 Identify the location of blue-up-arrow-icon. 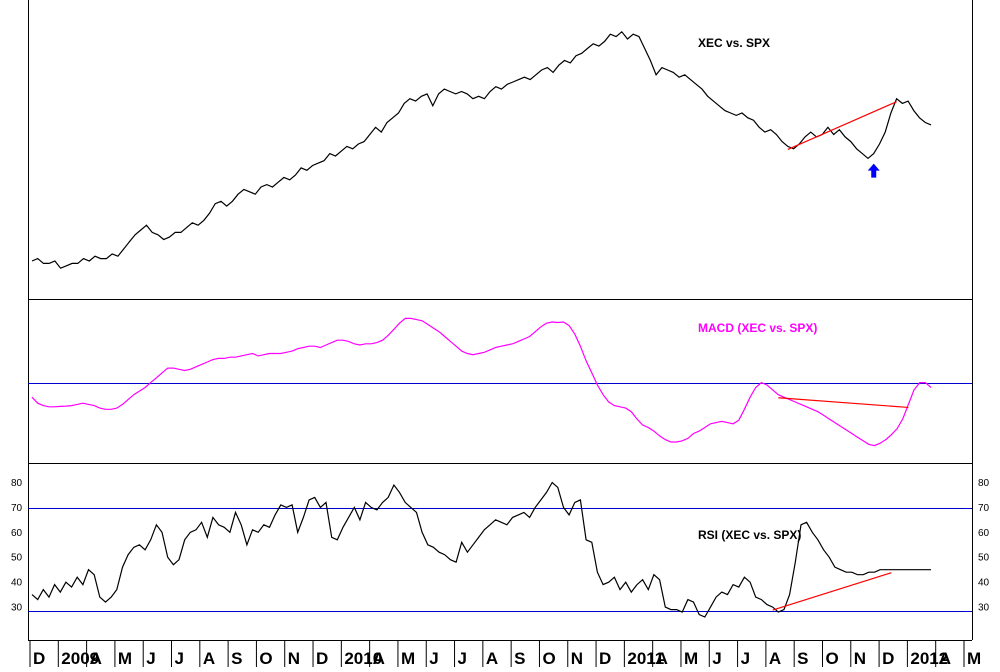
(873, 170).